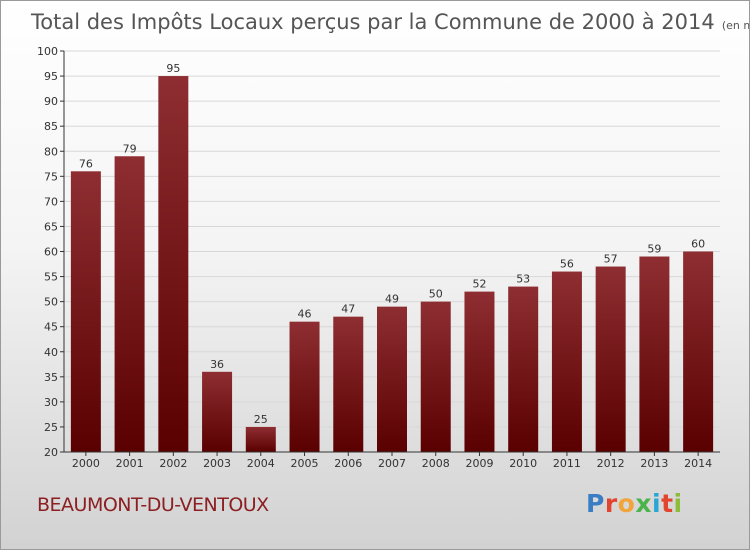 This screenshot has height=550, width=750. What do you see at coordinates (130, 148) in the screenshot?
I see `data-label-2001: 79` at bounding box center [130, 148].